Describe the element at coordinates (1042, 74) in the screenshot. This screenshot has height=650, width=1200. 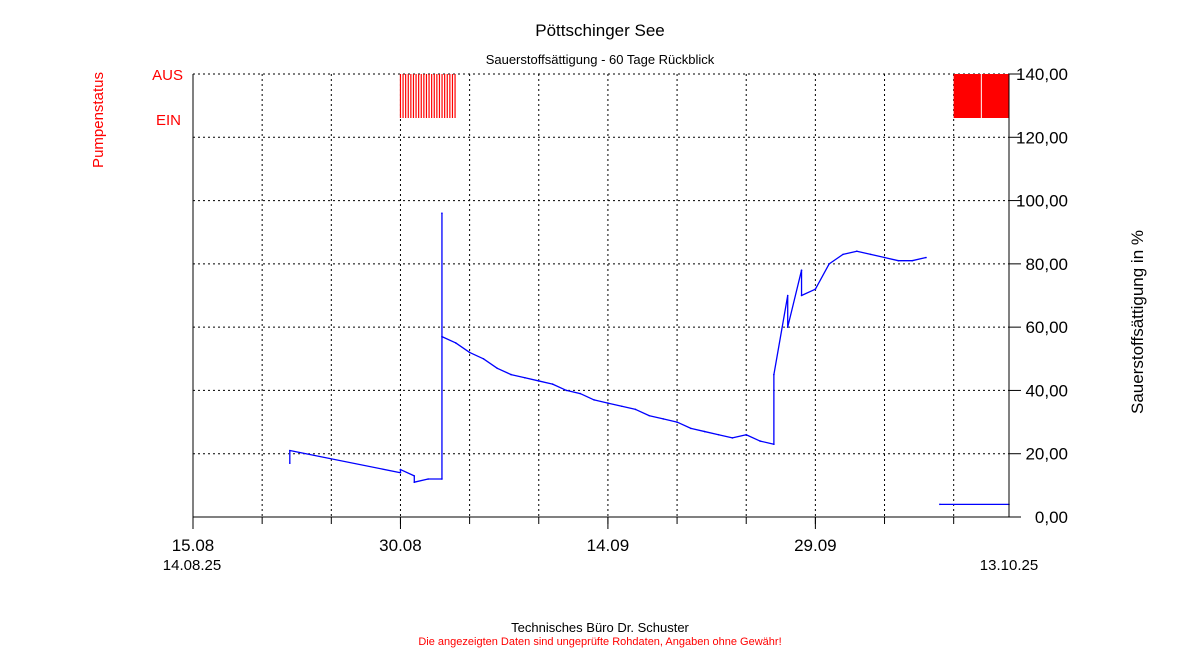
I see `y-tick-label: 140,00` at that location.